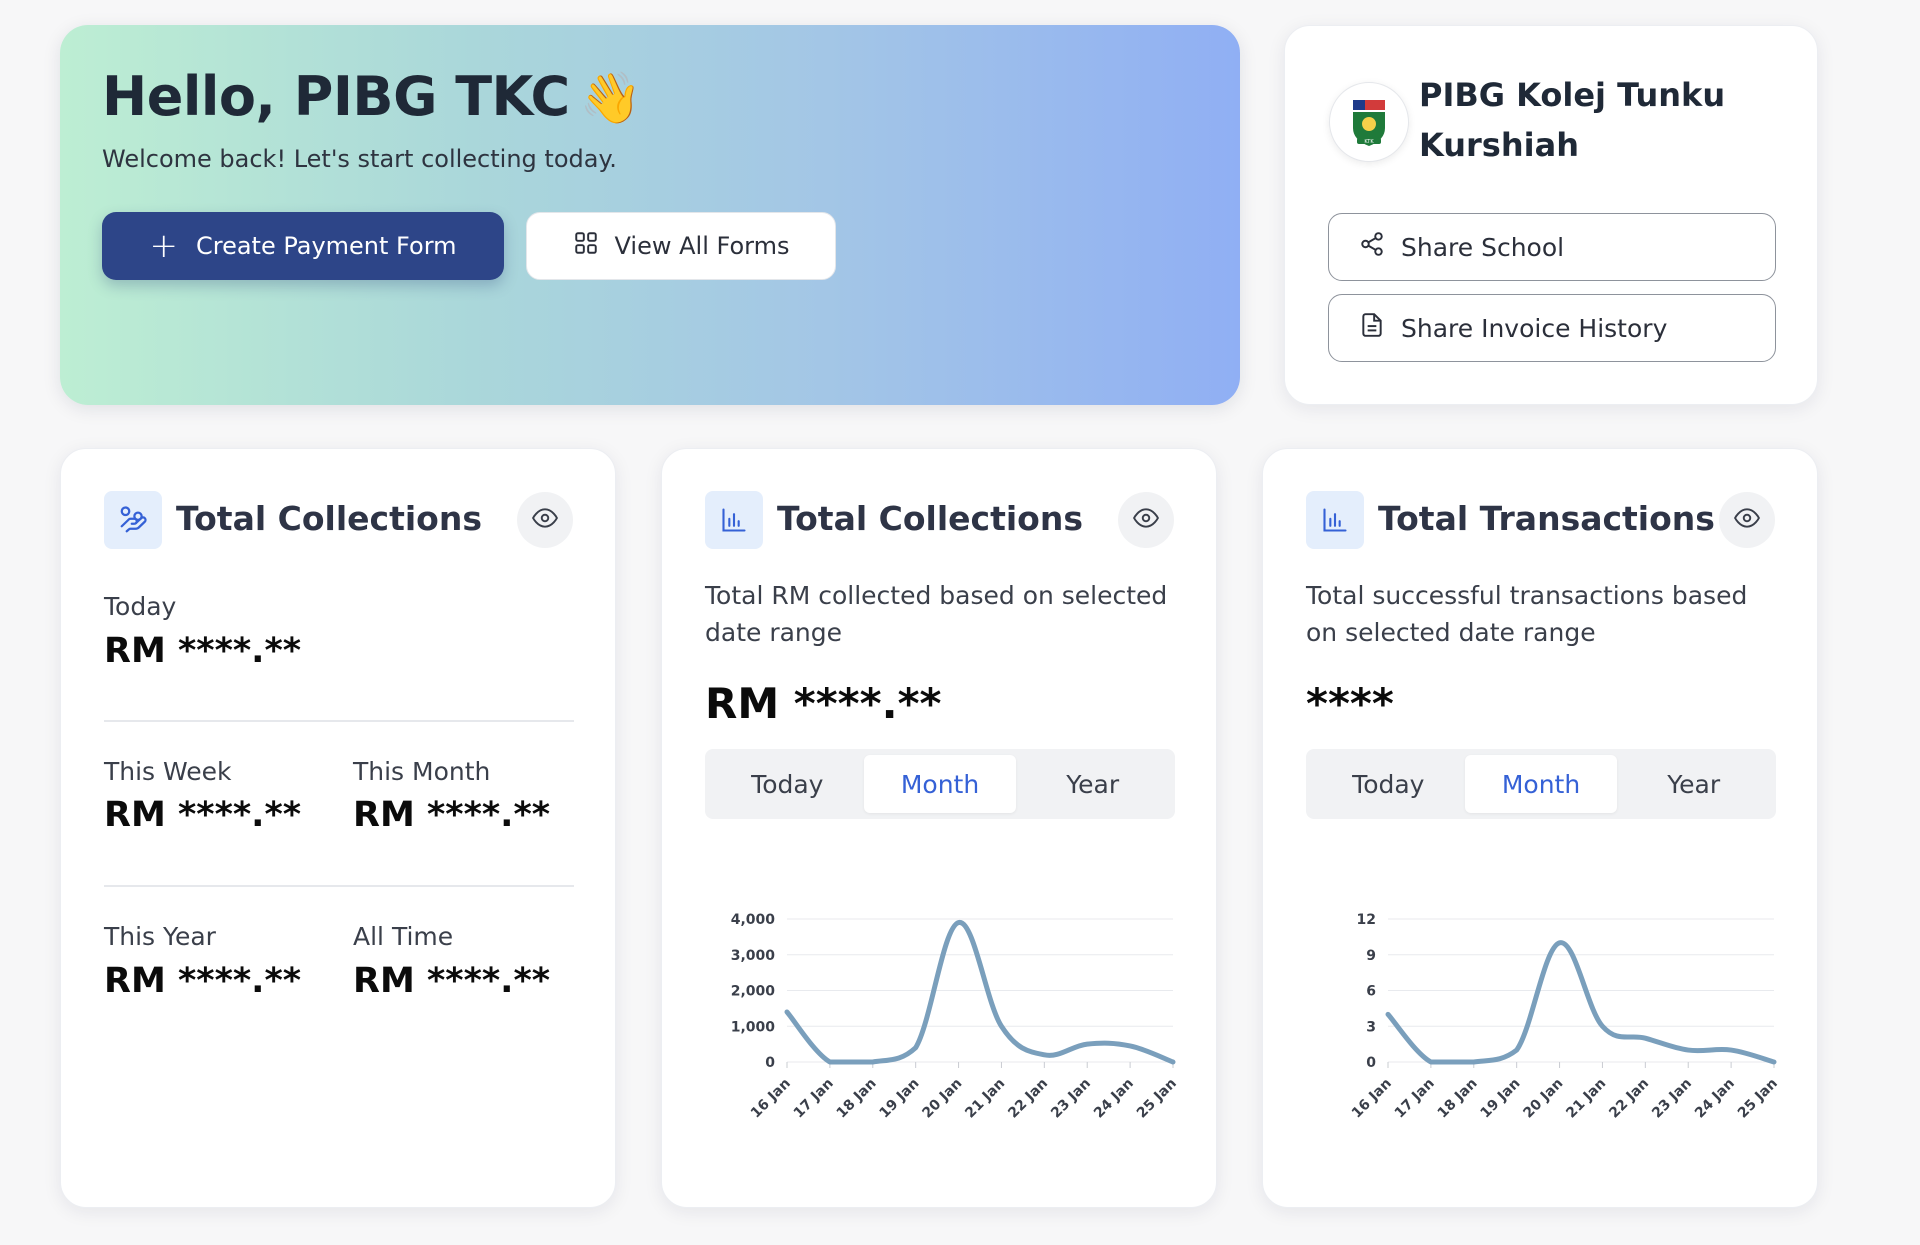  Describe the element at coordinates (1350, 703) in the screenshot. I see `total-value: ****` at that location.